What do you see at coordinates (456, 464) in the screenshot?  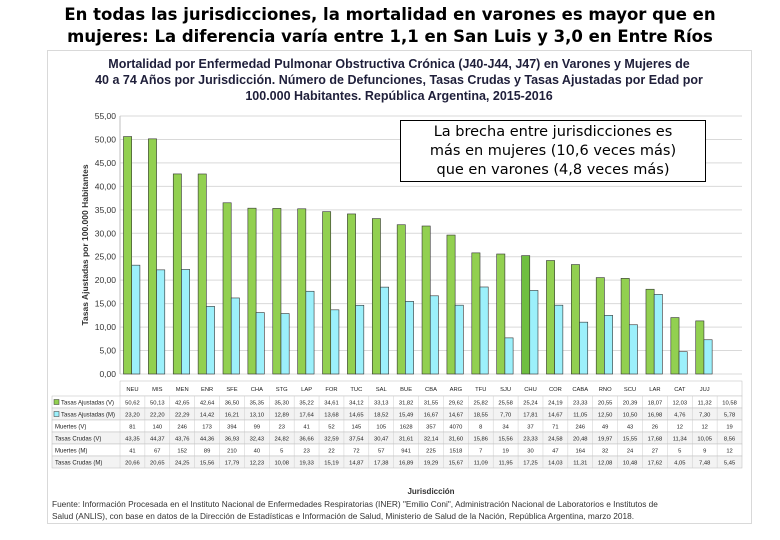 I see `table-cell: 15,67` at bounding box center [456, 464].